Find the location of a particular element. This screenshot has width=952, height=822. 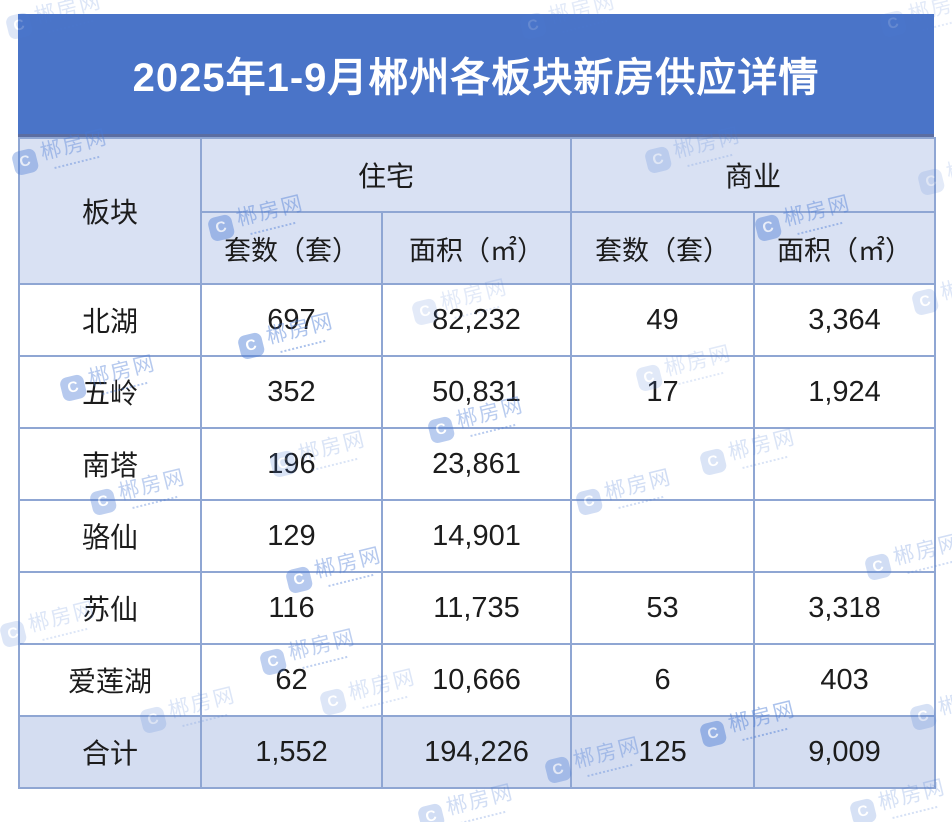

title-bar: 2025年1-9月郴州各板块新房供应详情 is located at coordinates (476, 75).